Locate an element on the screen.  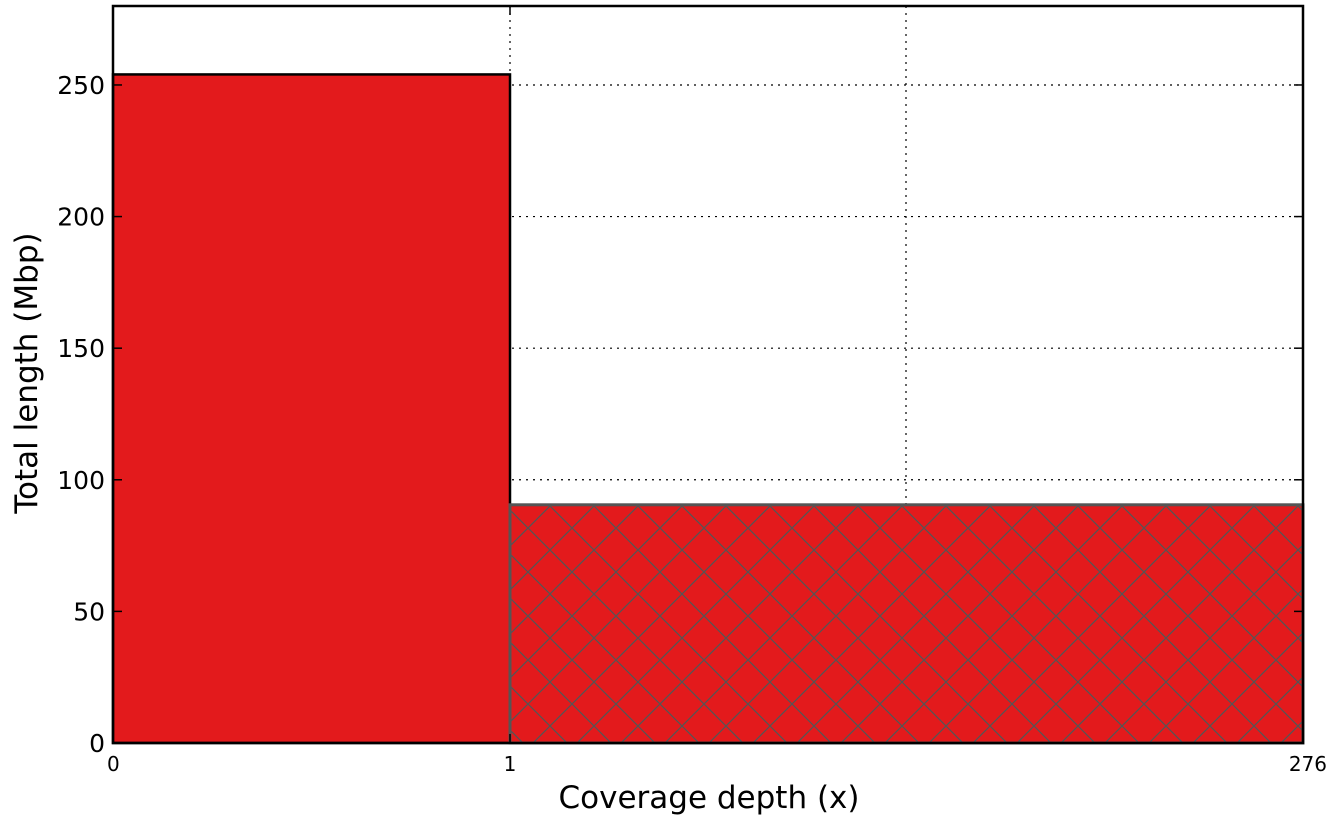
x-axis-label: Coverage depth (x) is located at coordinates (709, 798).